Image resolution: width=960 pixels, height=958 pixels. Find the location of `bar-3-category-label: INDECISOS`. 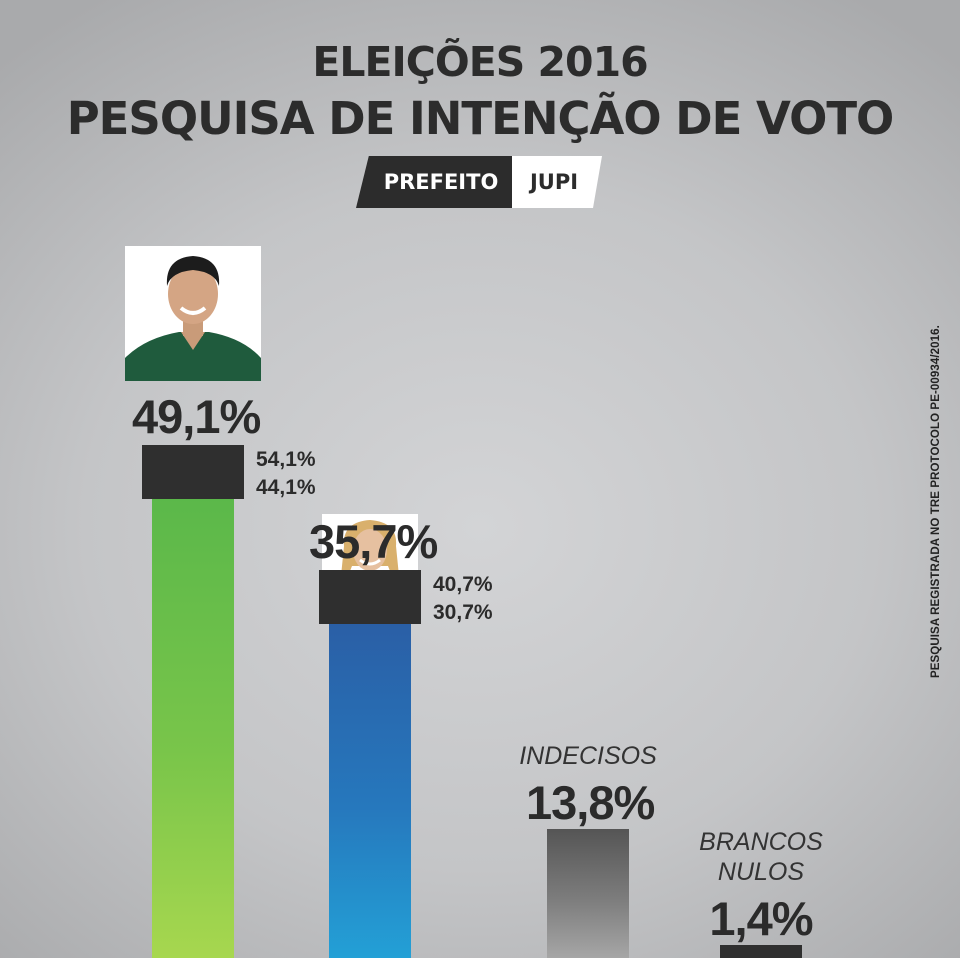

bar-3-category-label: INDECISOS is located at coordinates (588, 755).